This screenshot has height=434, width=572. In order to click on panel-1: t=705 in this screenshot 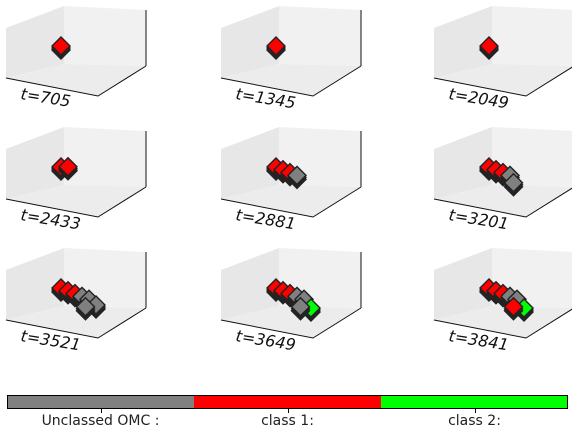, I will do `click(76, 58)`.